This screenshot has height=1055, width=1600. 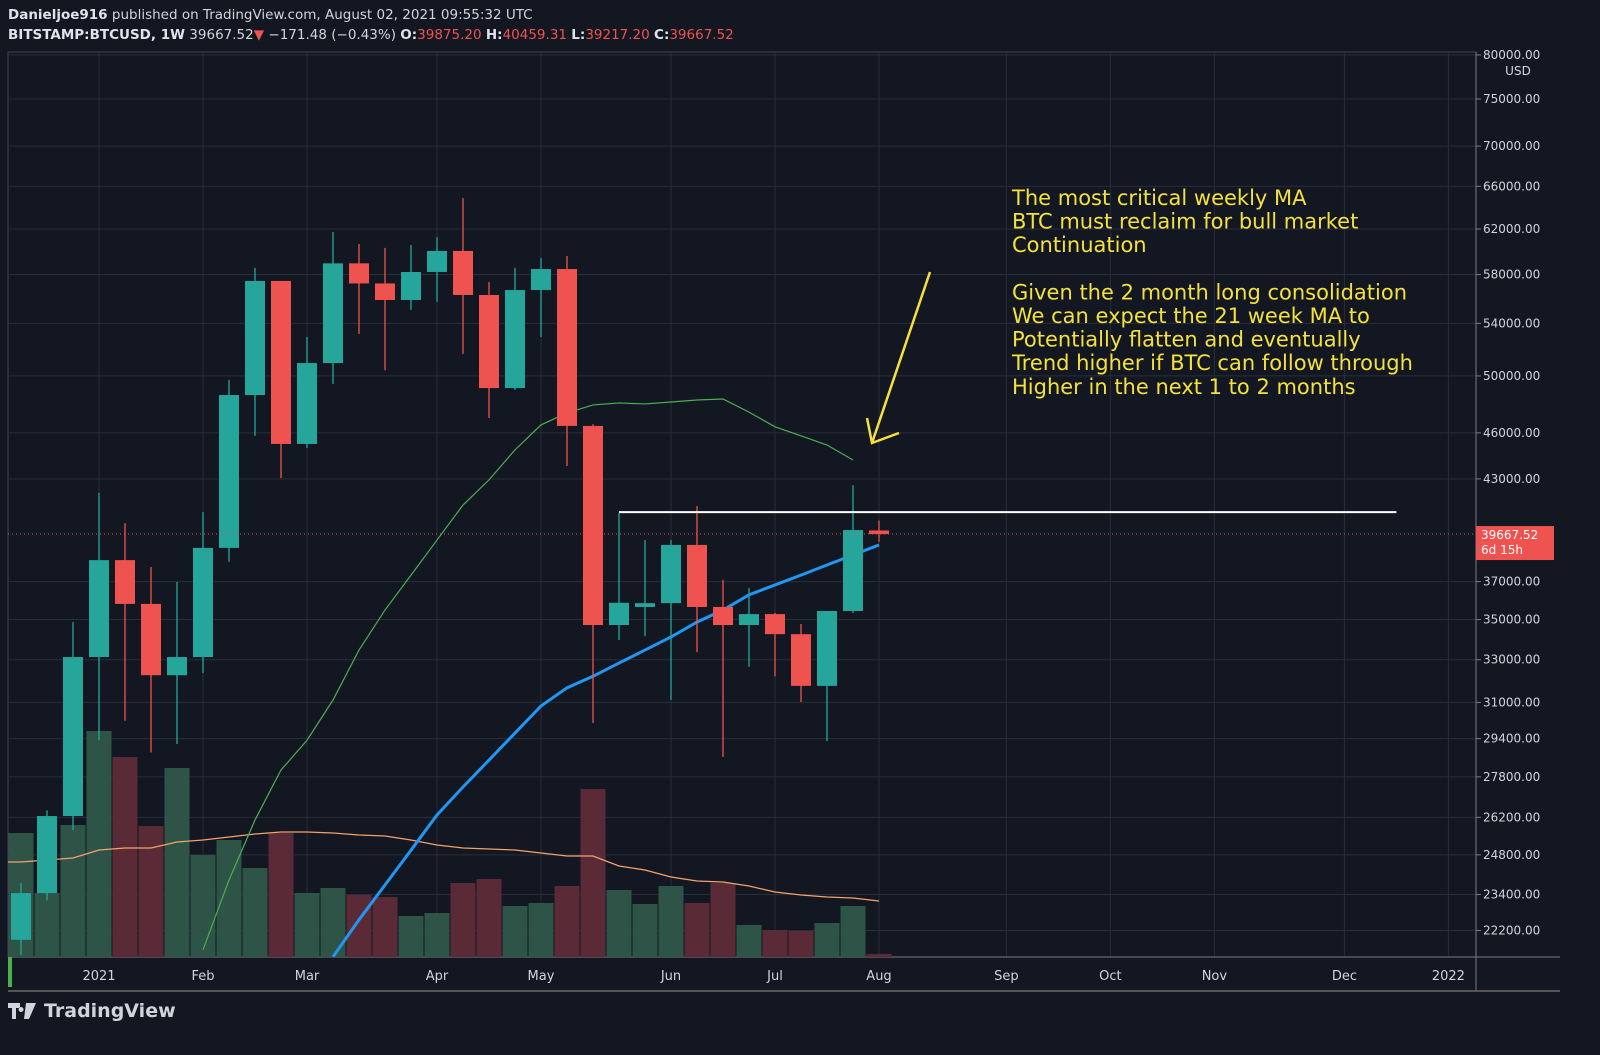 What do you see at coordinates (1511, 660) in the screenshot?
I see `y-tick-label: 33000.00` at bounding box center [1511, 660].